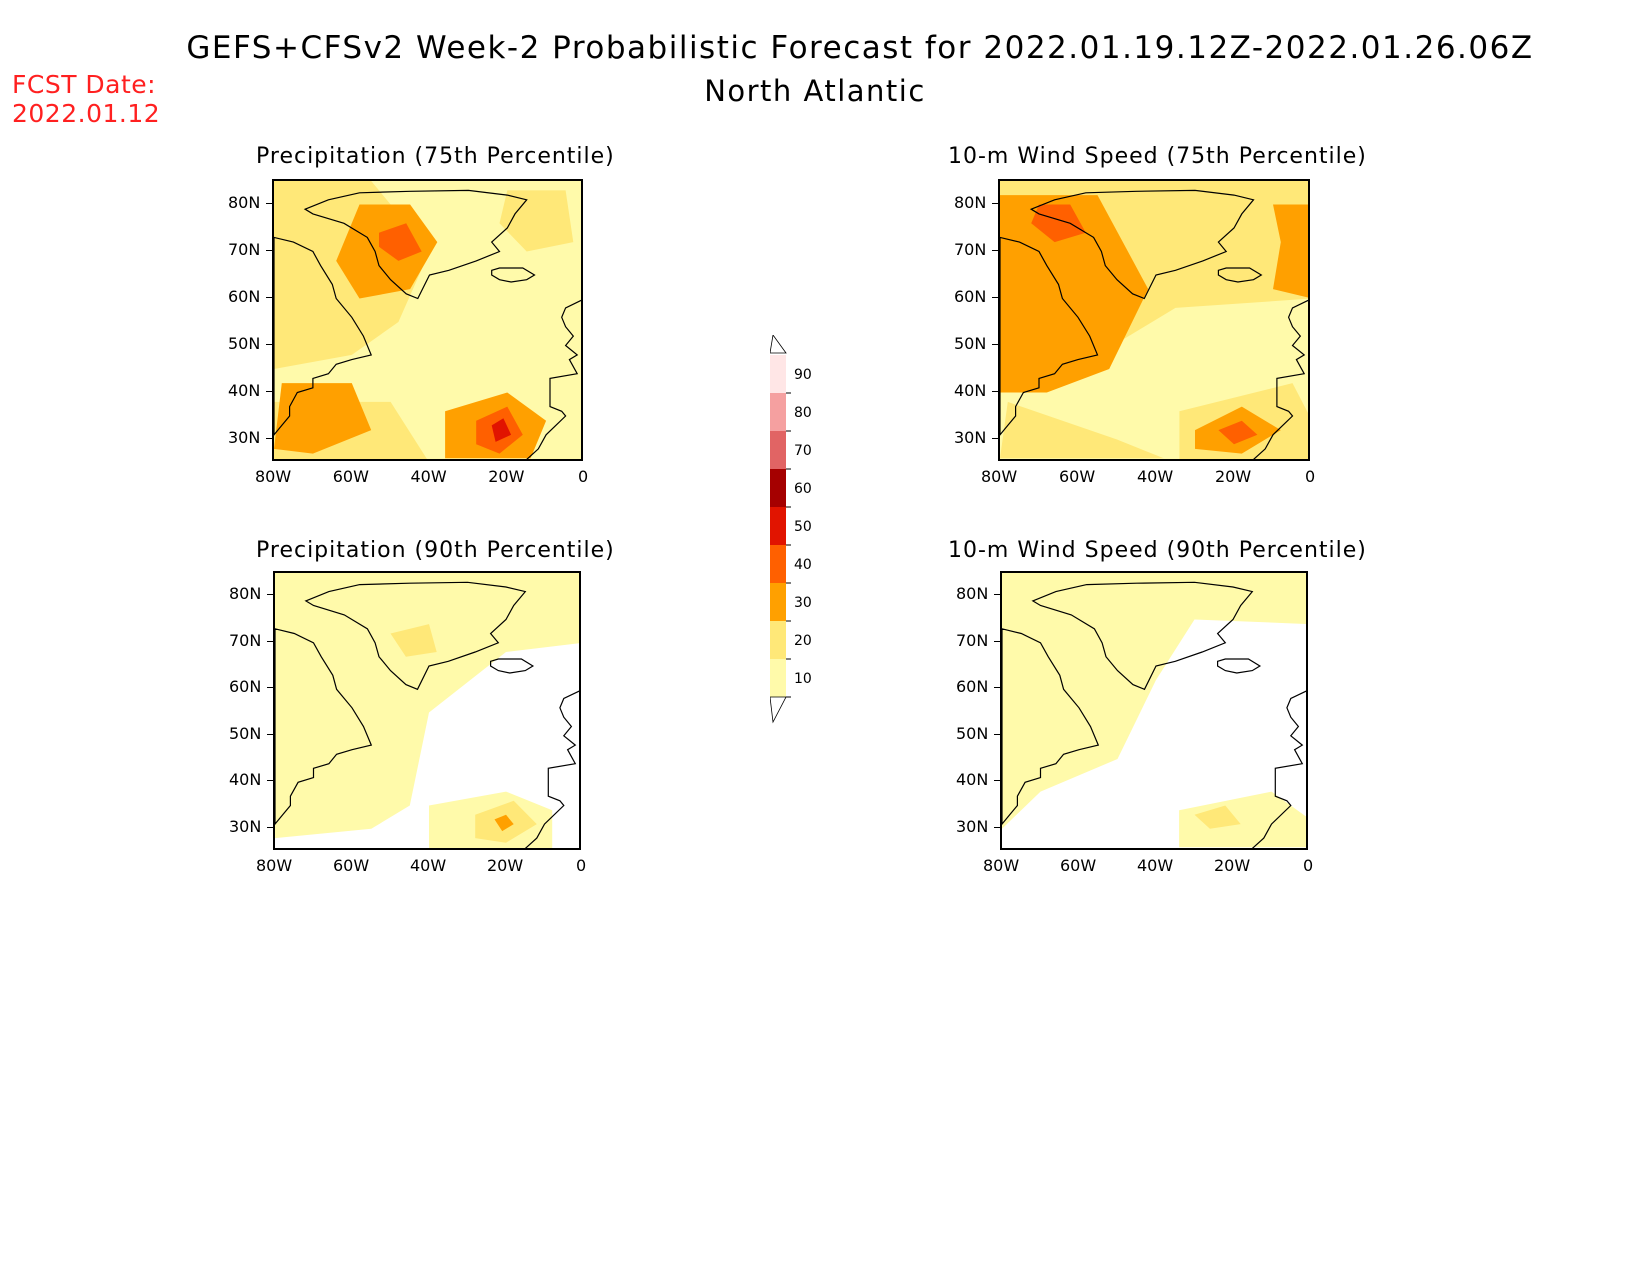  What do you see at coordinates (1001, 865) in the screenshot?
I see `longitude-tick-label: 80W` at bounding box center [1001, 865].